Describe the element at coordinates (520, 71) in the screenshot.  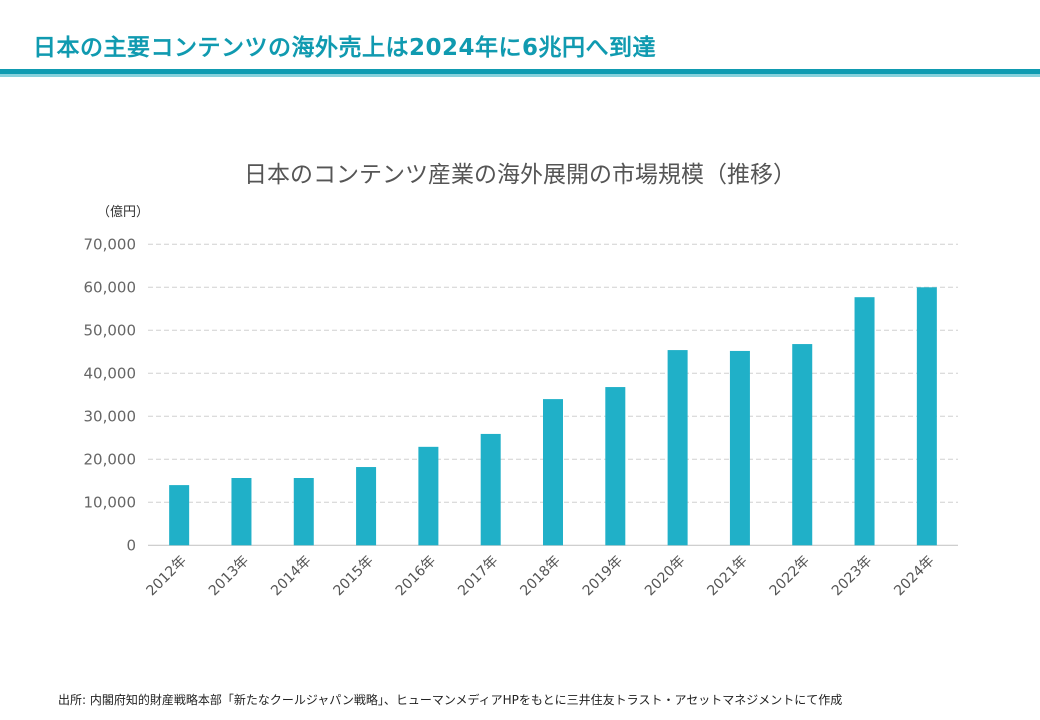
I see `header-rule` at that location.